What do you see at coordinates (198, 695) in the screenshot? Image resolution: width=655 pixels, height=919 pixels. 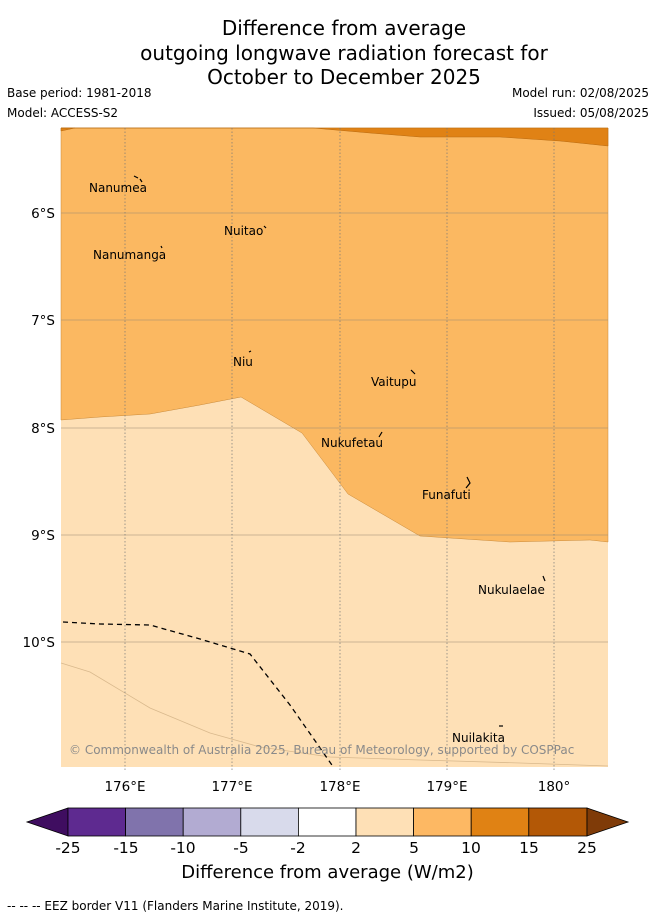 I see `eez-border` at bounding box center [198, 695].